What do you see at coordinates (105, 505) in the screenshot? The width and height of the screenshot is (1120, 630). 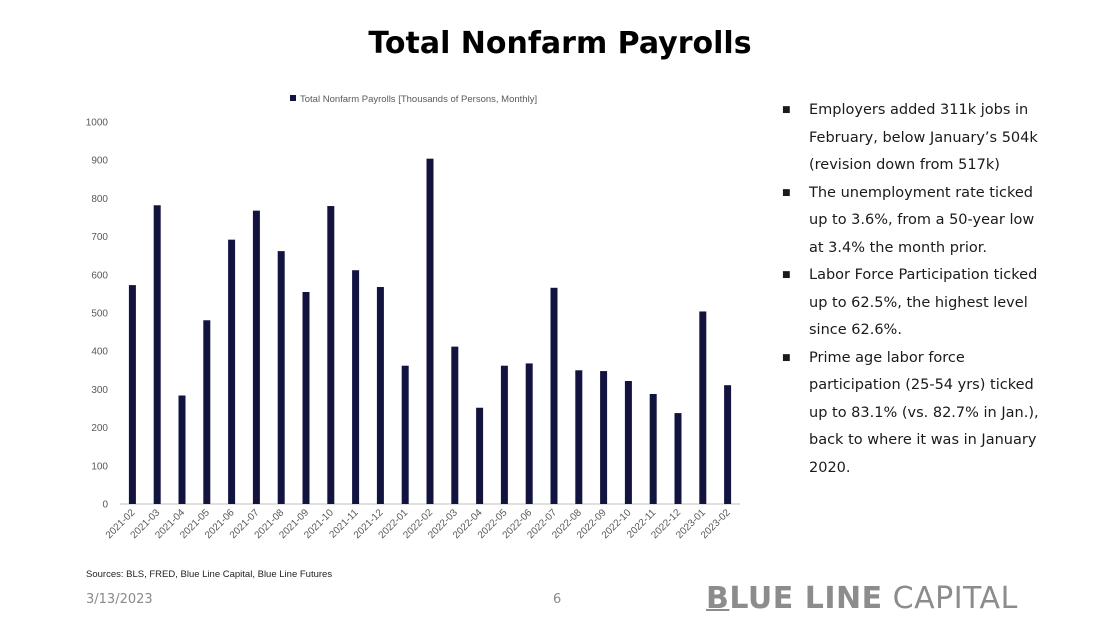 I see `y-tick-label: 0` at bounding box center [105, 505].